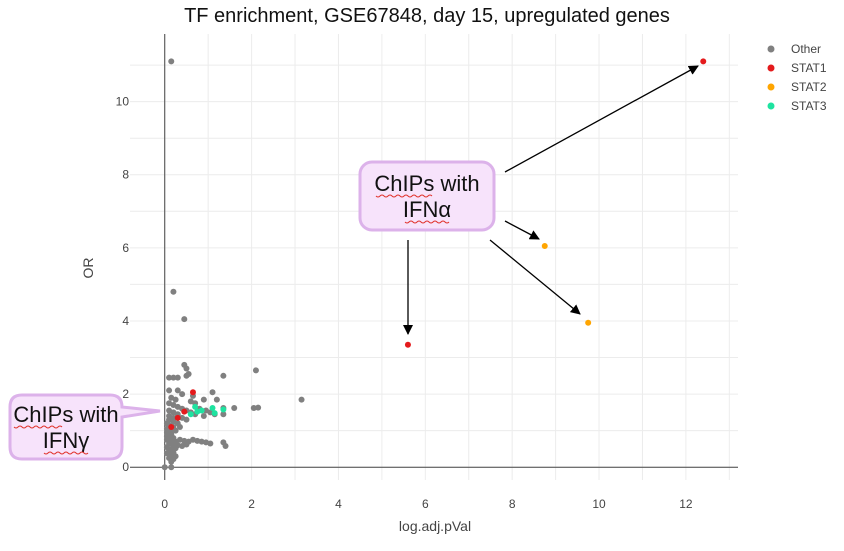  What do you see at coordinates (88, 268) in the screenshot?
I see `y-axis-title: OR` at bounding box center [88, 268].